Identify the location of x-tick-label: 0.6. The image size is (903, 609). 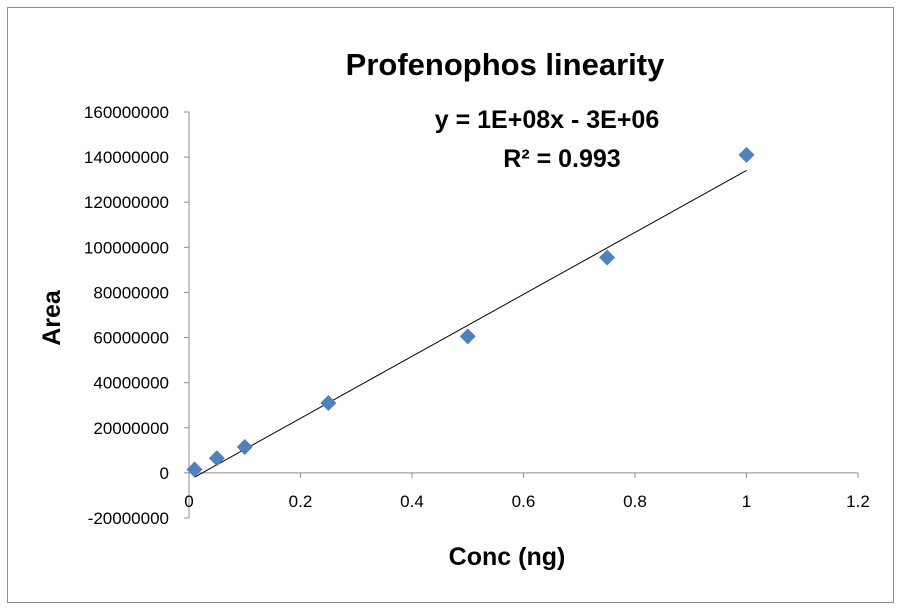
(524, 501).